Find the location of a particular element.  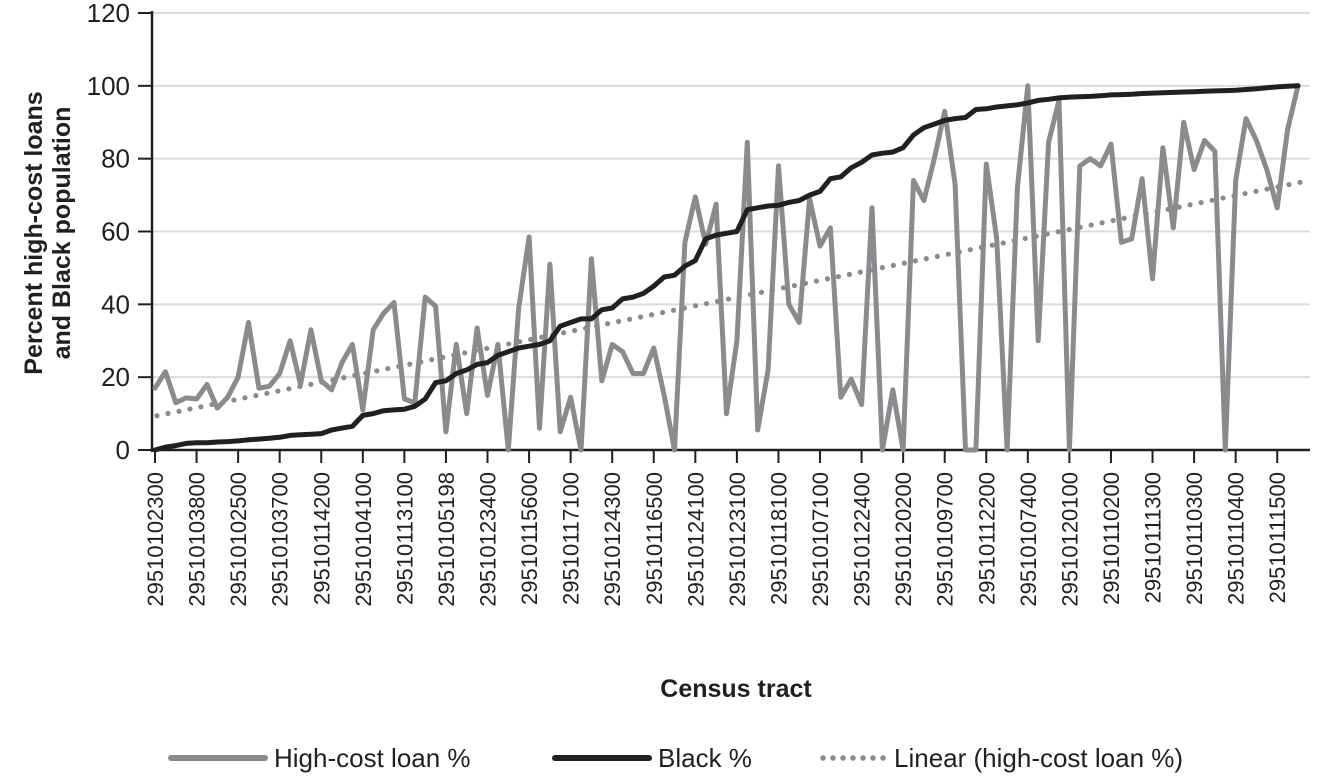

x-tick-label: 29510122400 is located at coordinates (862, 539).